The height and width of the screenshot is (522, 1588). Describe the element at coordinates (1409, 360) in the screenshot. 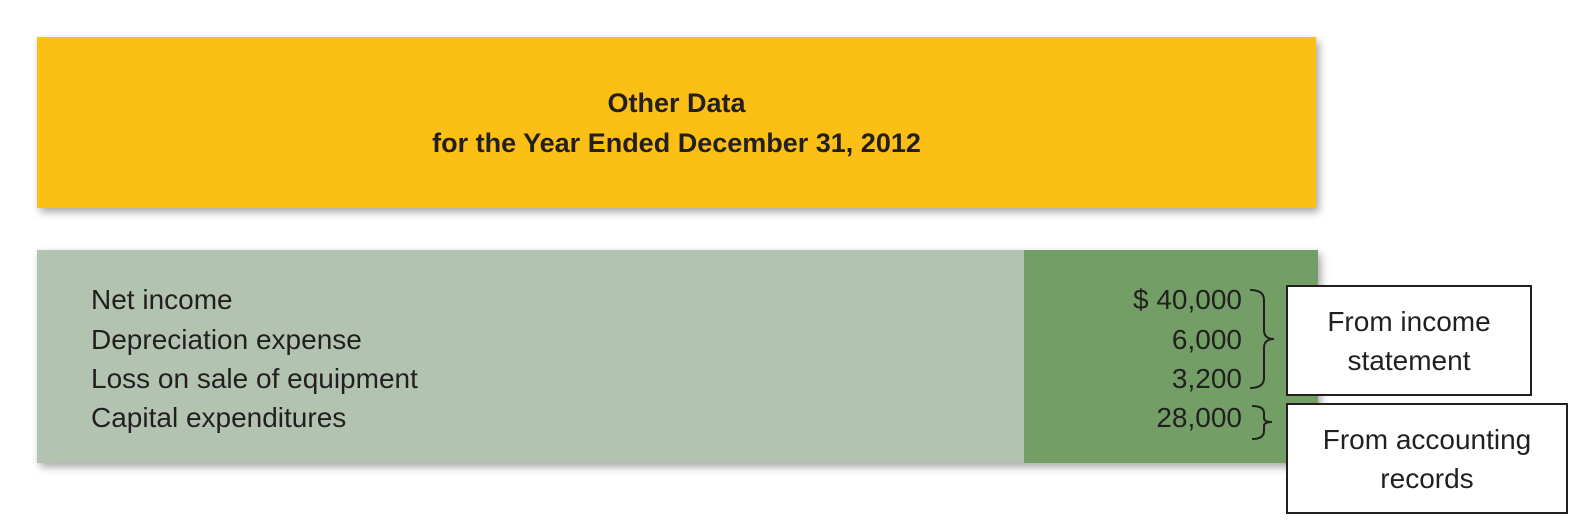

I see `note-income-statement-line2: statement` at that location.